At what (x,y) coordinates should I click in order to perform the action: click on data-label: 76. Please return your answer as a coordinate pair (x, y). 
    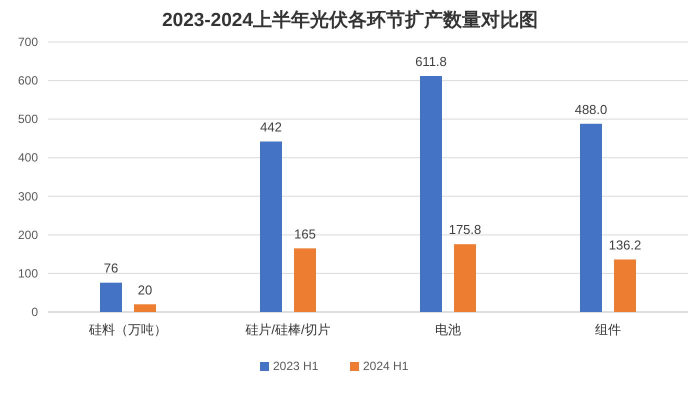
    Looking at the image, I should click on (111, 268).